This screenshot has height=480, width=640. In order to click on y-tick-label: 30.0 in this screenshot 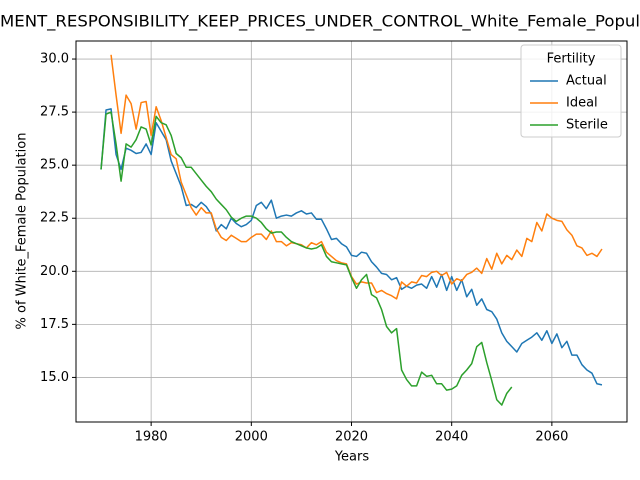, I will do `click(54, 59)`.